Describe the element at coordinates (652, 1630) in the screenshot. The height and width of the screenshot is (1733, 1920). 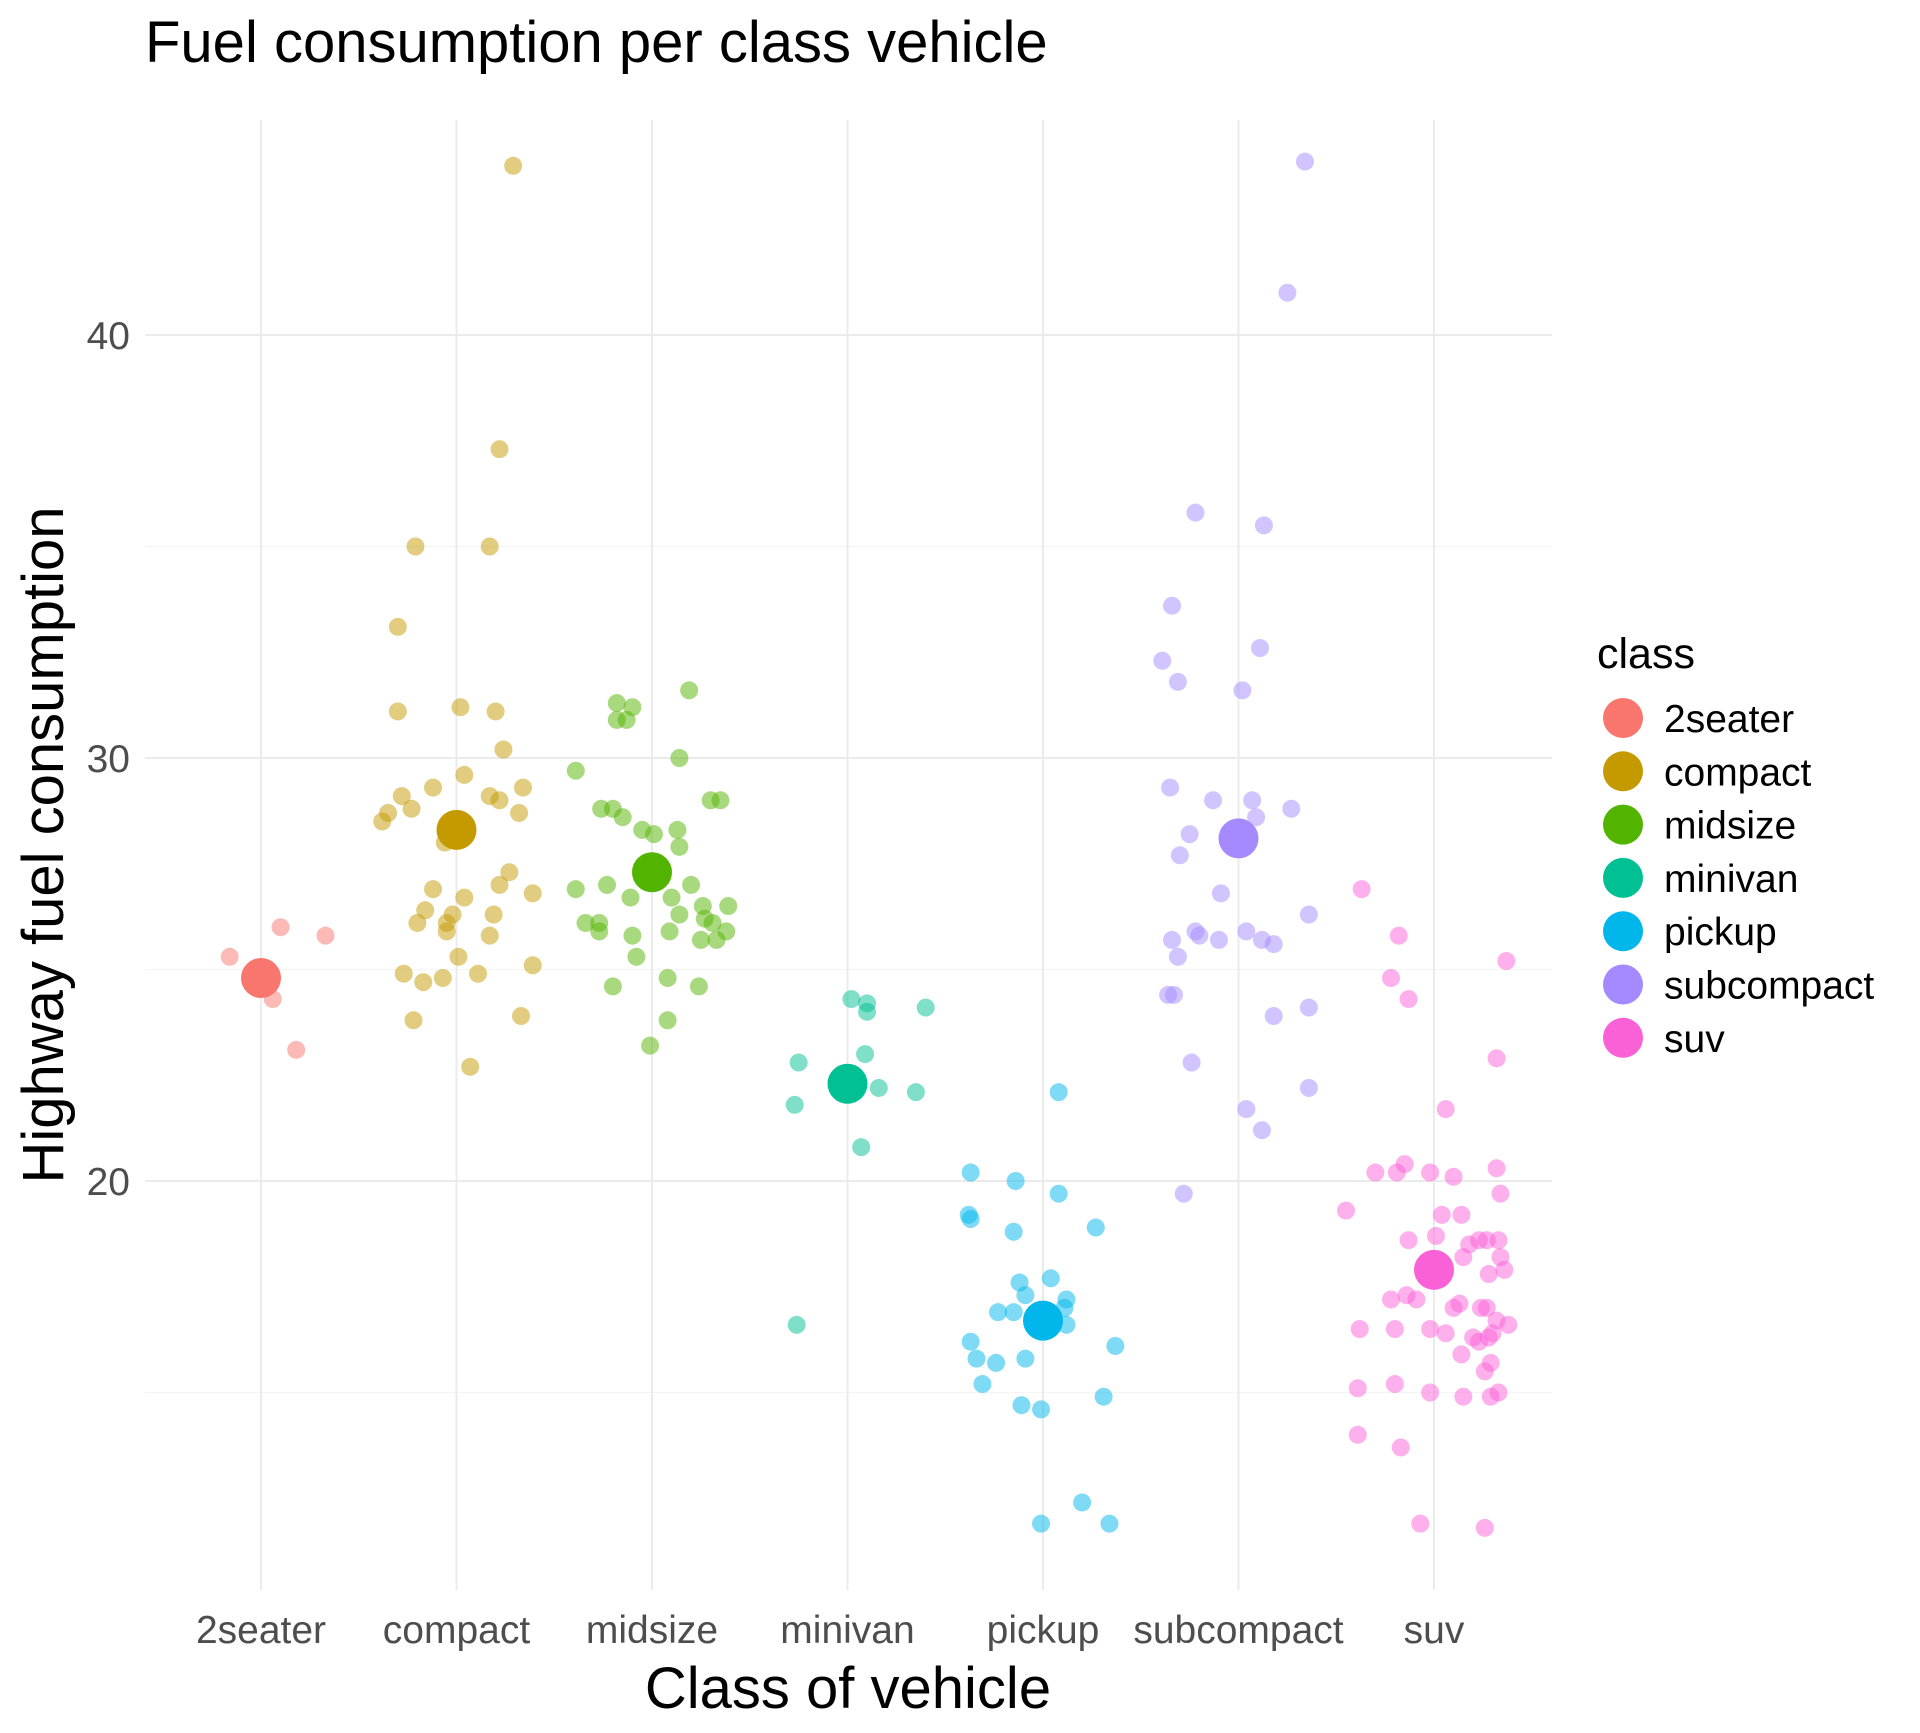
I see `x-tick-label: midsize` at that location.